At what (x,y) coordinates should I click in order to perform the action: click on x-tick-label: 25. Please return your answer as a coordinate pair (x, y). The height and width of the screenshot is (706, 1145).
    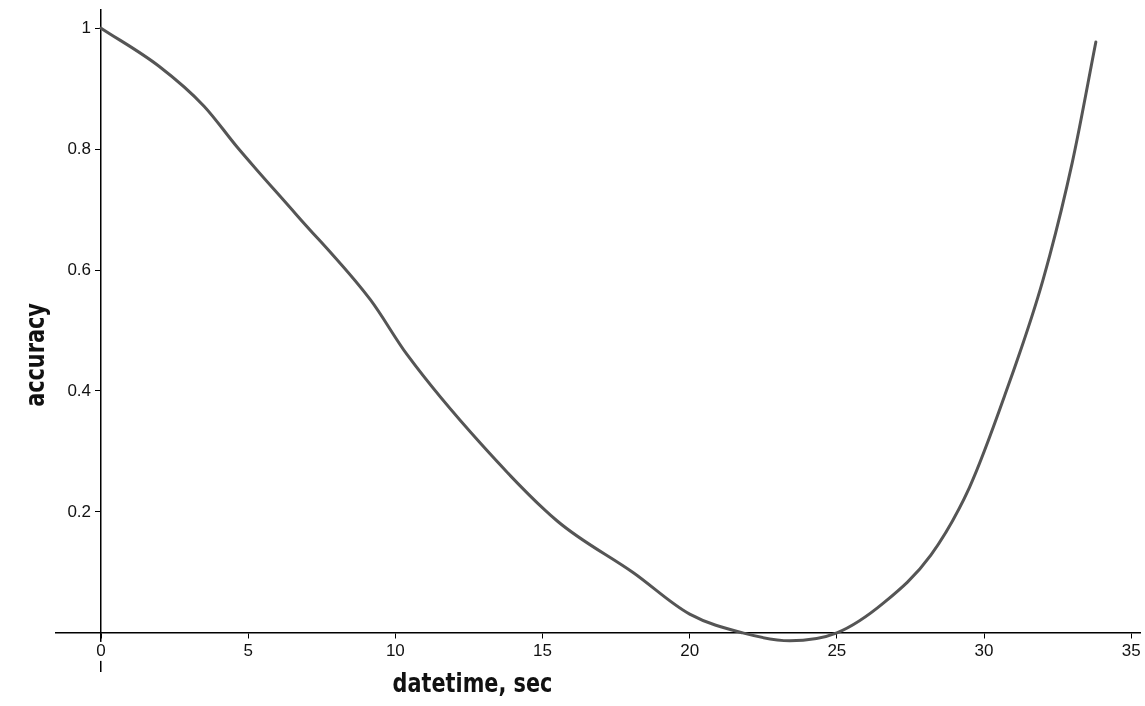
    Looking at the image, I should click on (837, 651).